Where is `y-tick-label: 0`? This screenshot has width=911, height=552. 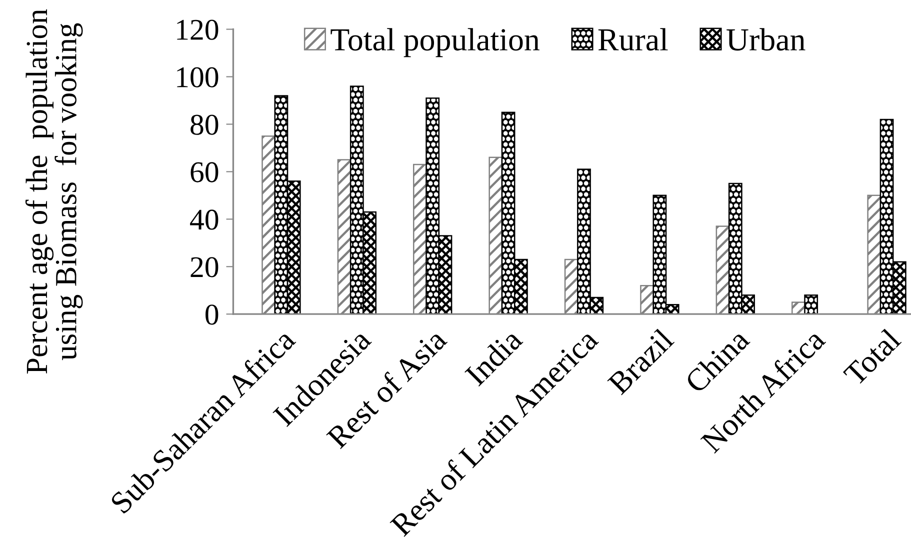
y-tick-label: 0 is located at coordinates (212, 314).